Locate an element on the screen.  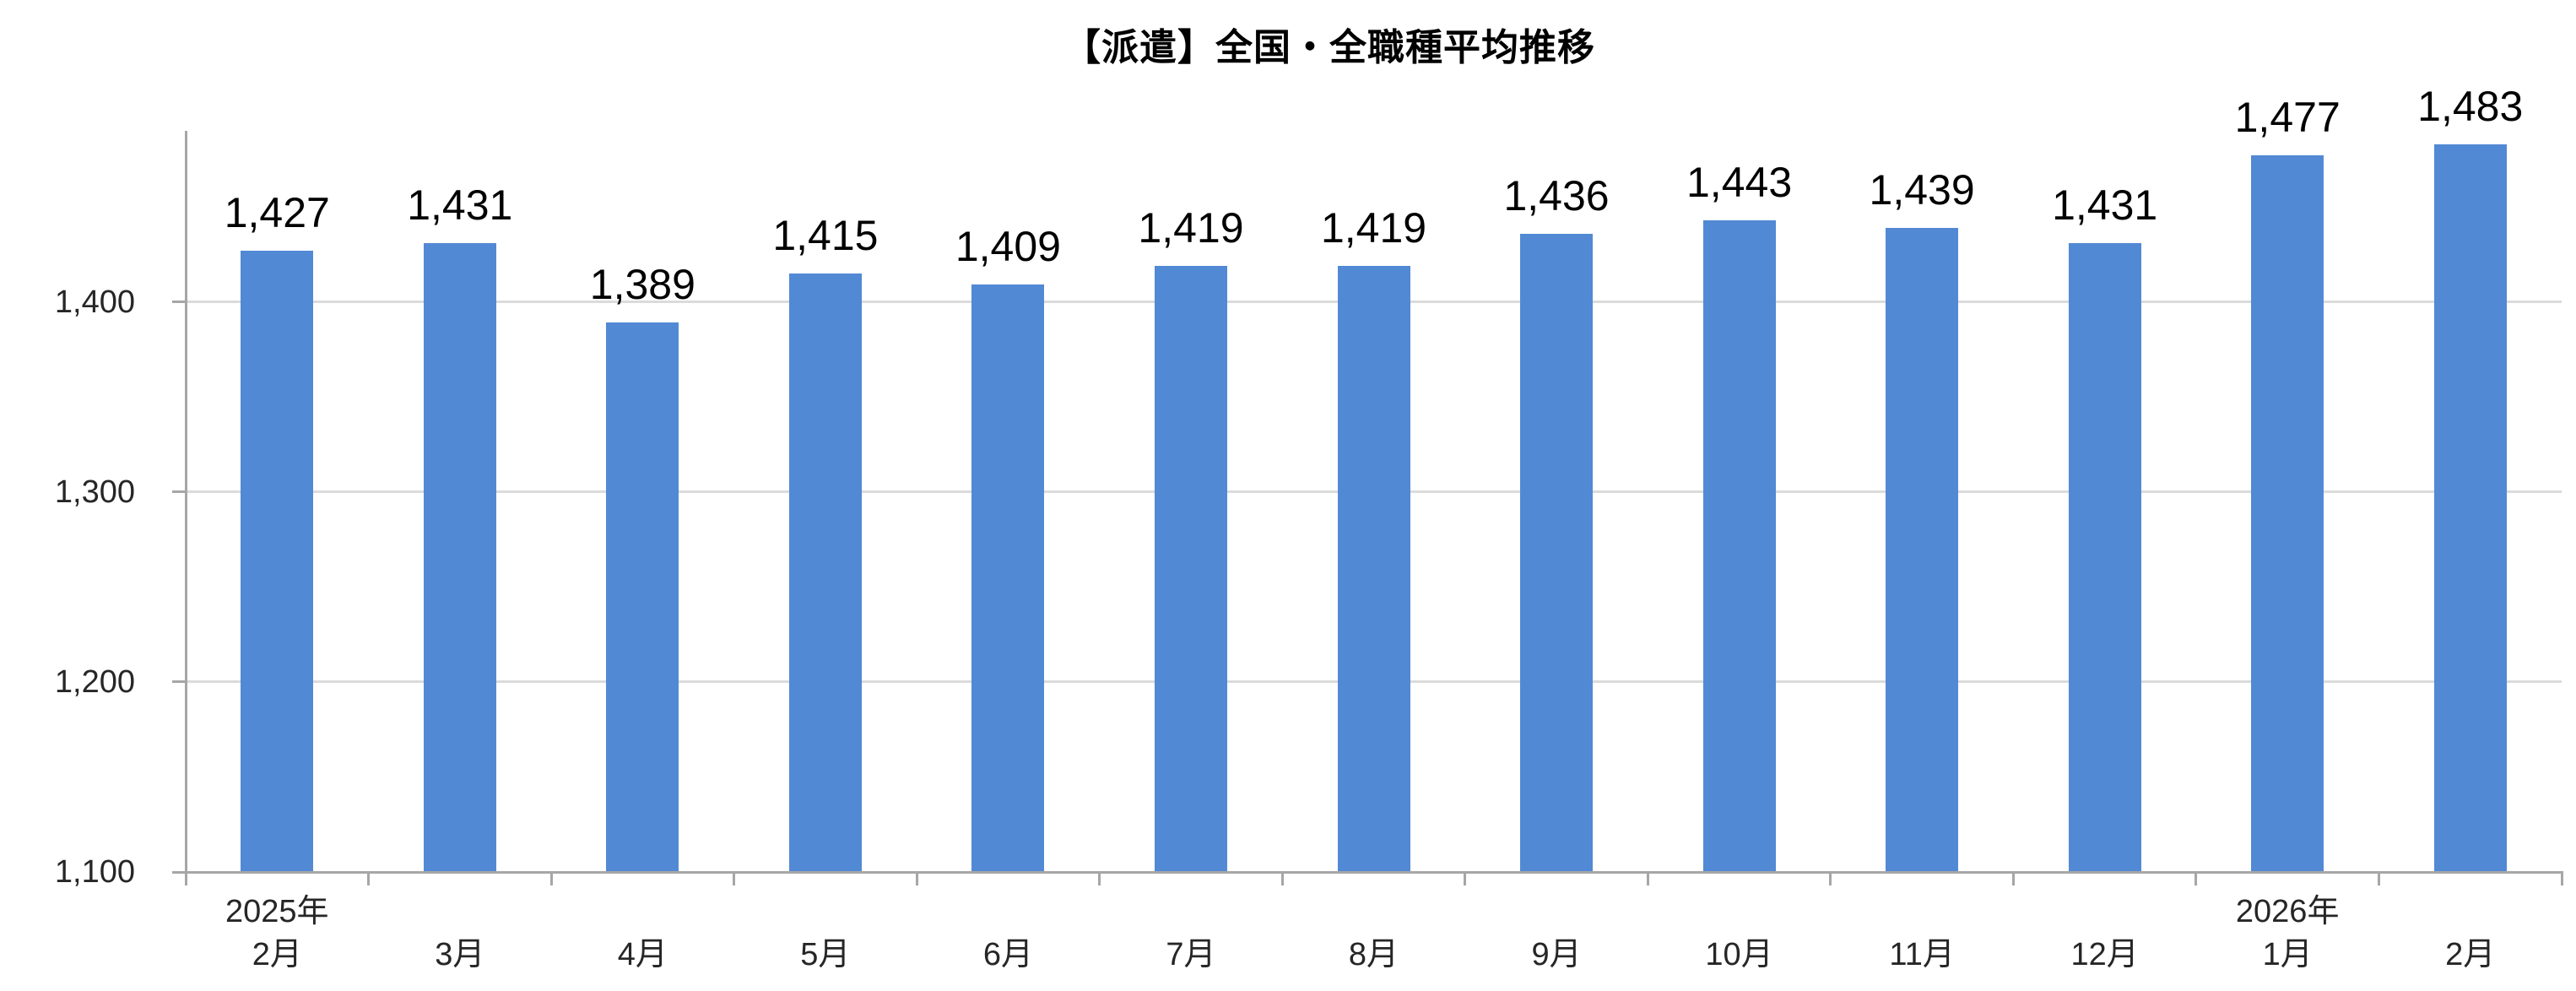
x-month-label: 9月 is located at coordinates (1556, 955).